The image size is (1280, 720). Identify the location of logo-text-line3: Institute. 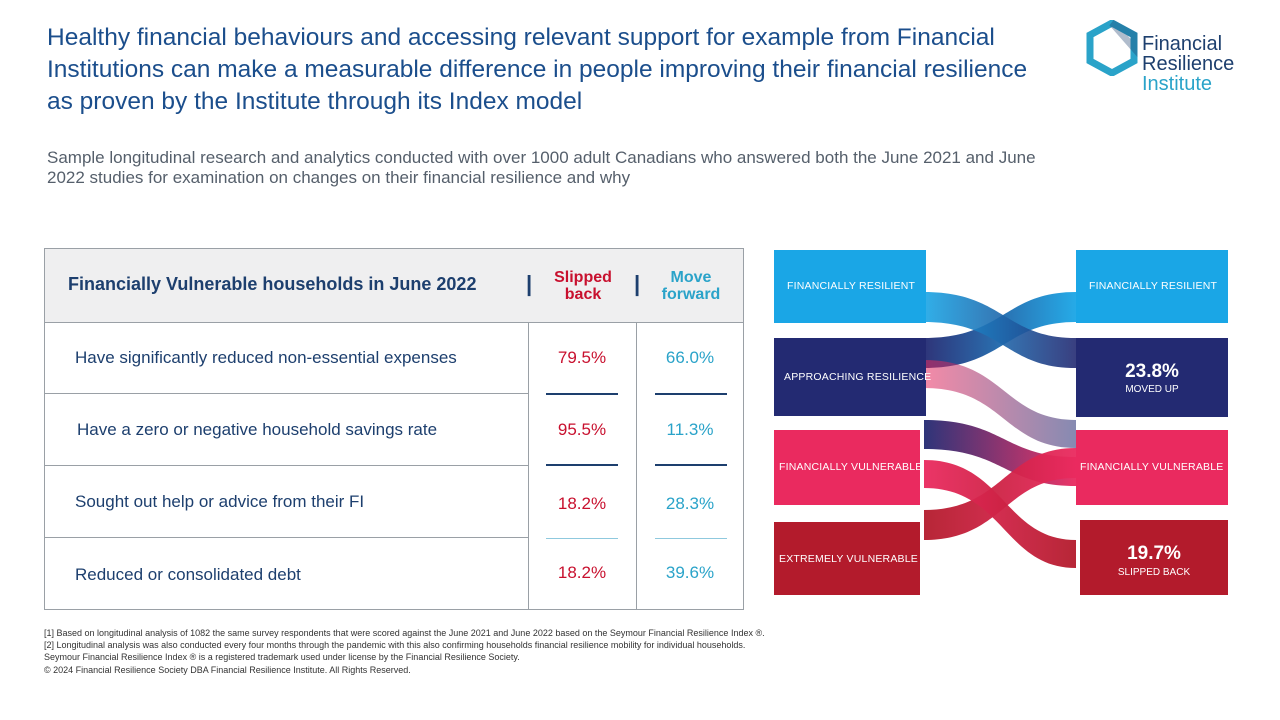
(1177, 84).